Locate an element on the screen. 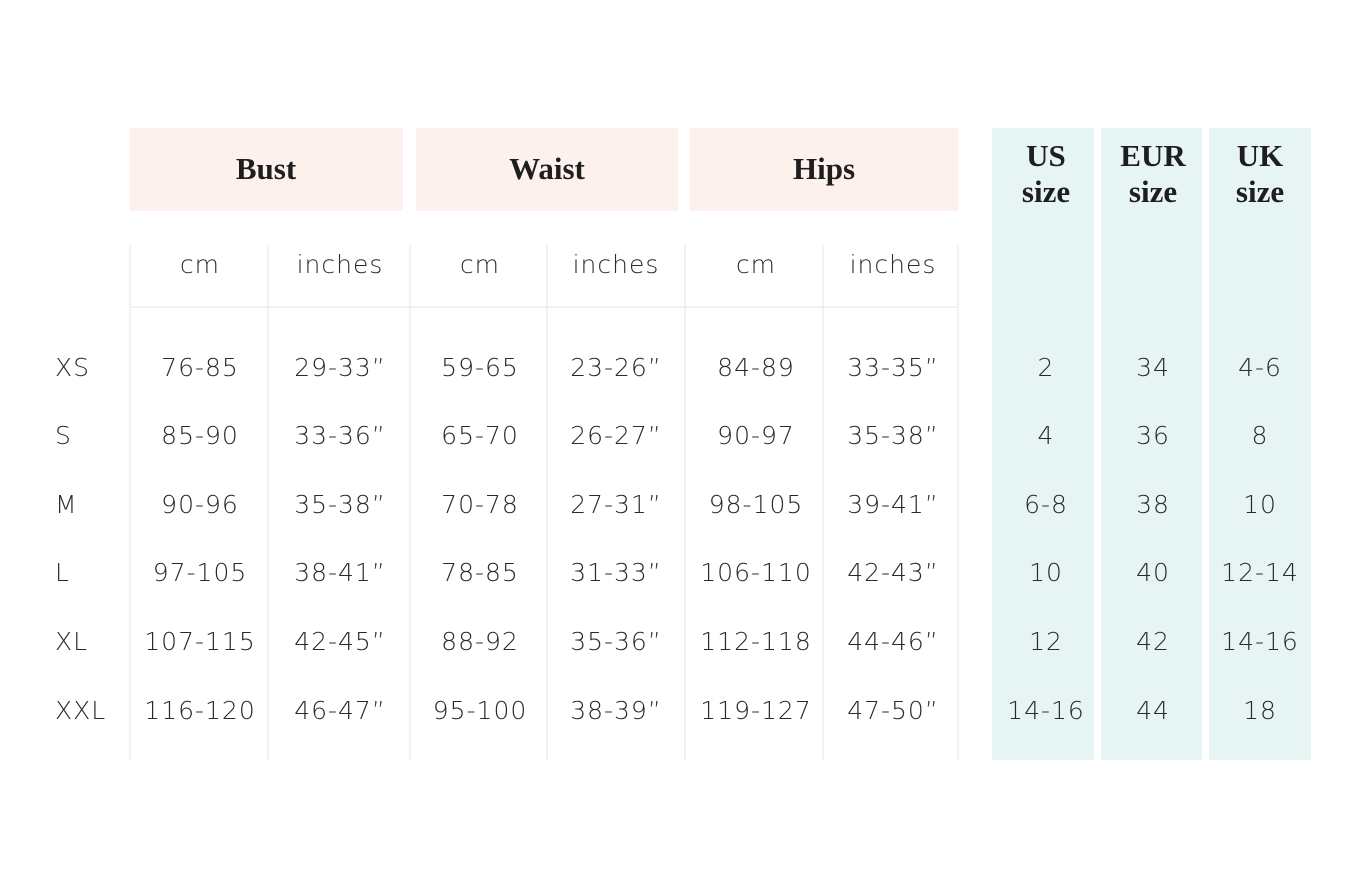  size-label: L is located at coordinates (62, 572).